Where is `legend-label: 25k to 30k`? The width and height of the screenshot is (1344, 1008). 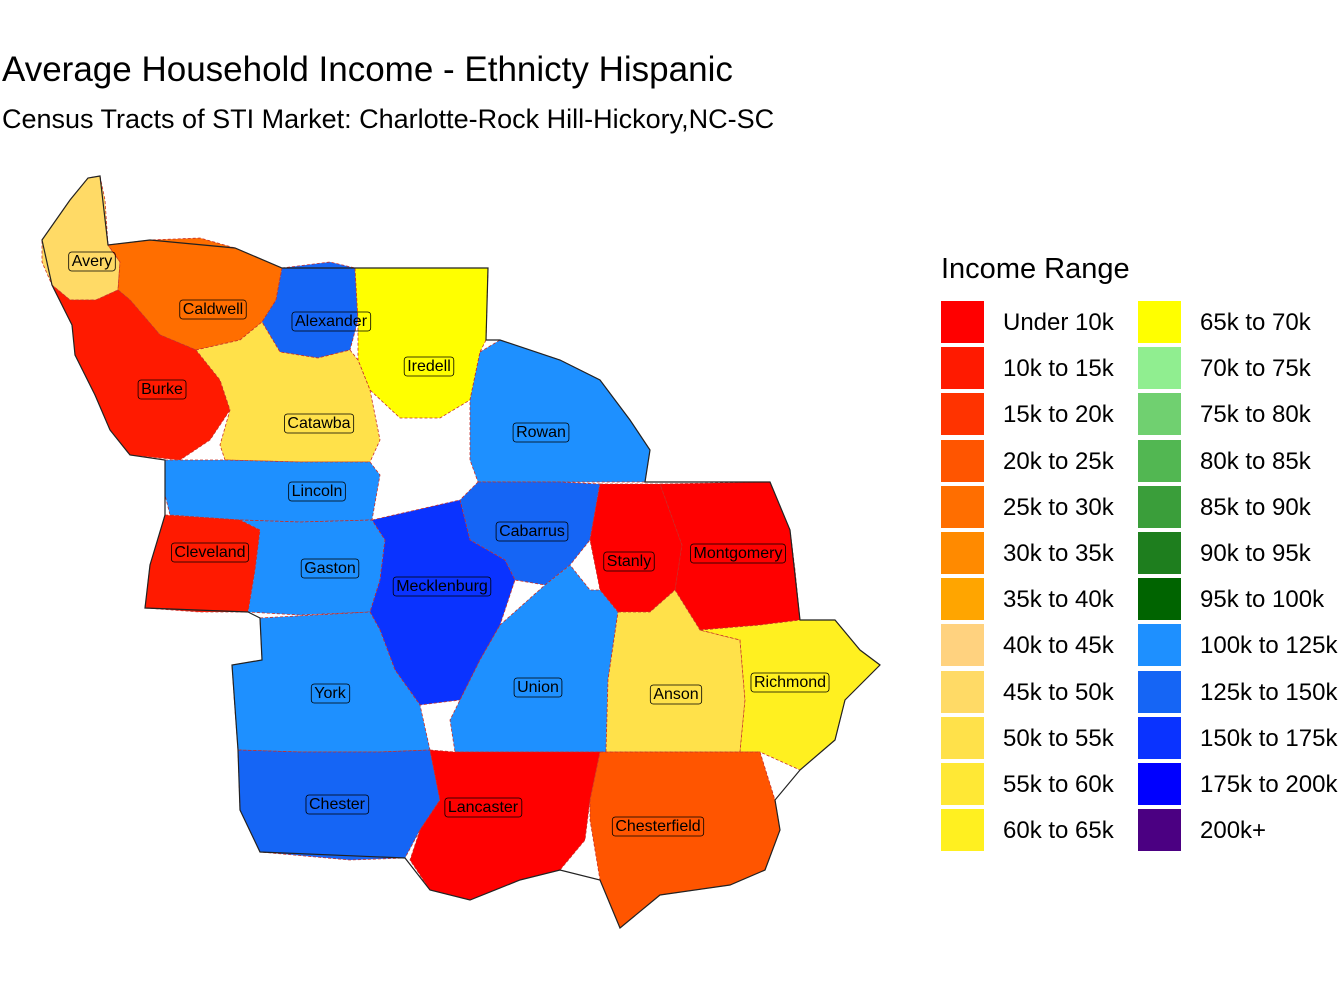 legend-label: 25k to 30k is located at coordinates (1058, 507).